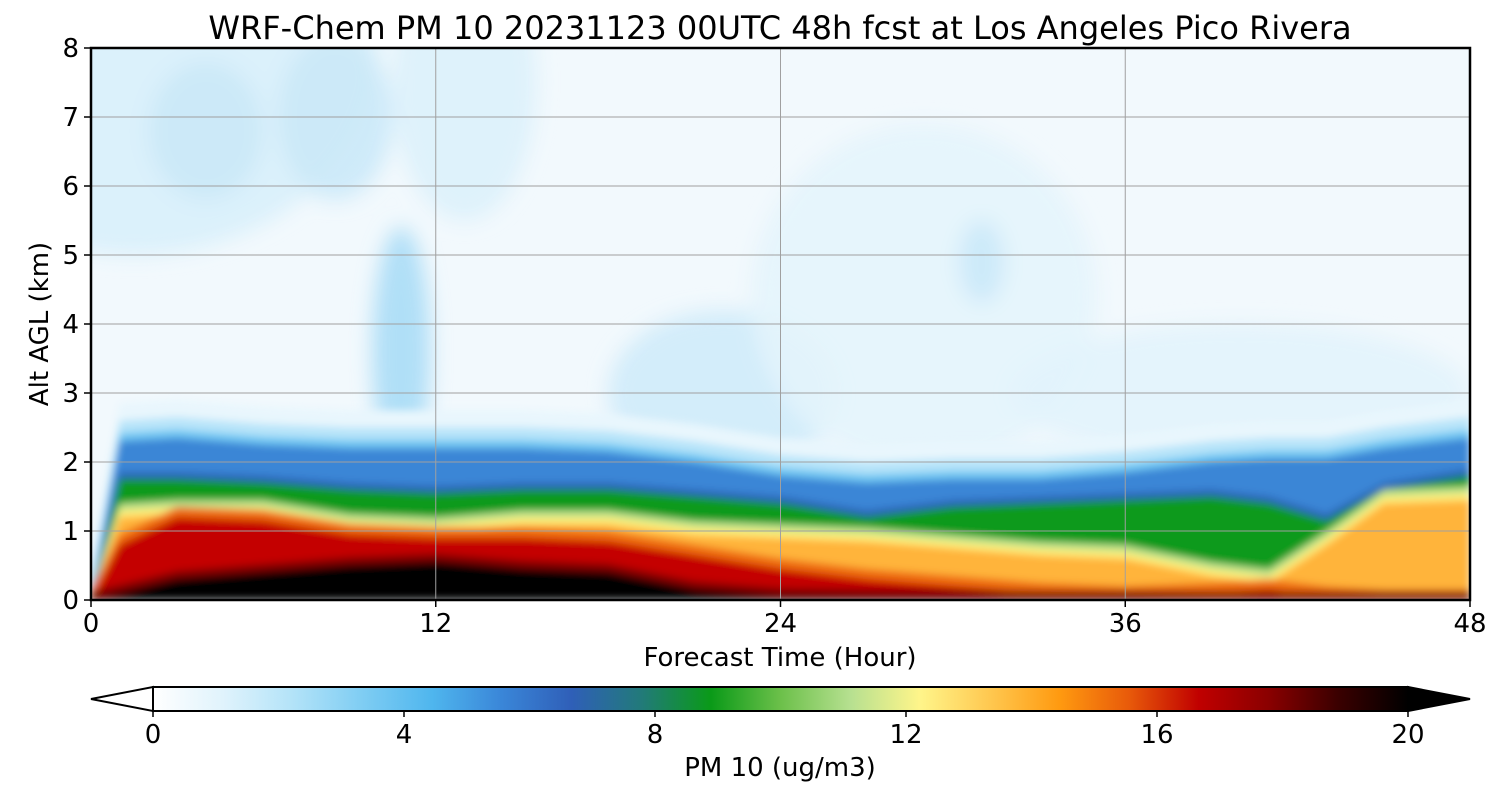 The height and width of the screenshot is (800, 1500). I want to click on colorbar: 0 4 8 12 16 20 PM 10 (ug/m3), so click(780, 734).